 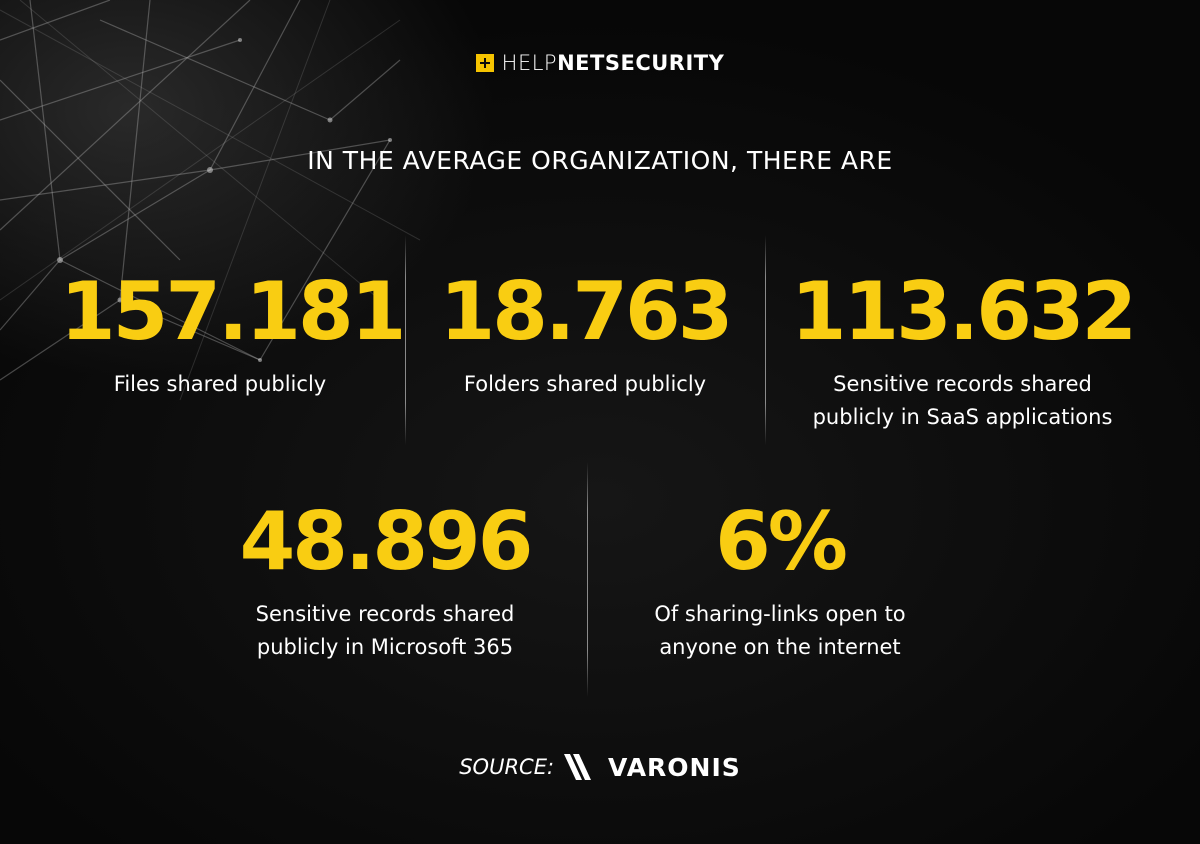 I want to click on stat-value: 157.181, so click(x=233, y=311).